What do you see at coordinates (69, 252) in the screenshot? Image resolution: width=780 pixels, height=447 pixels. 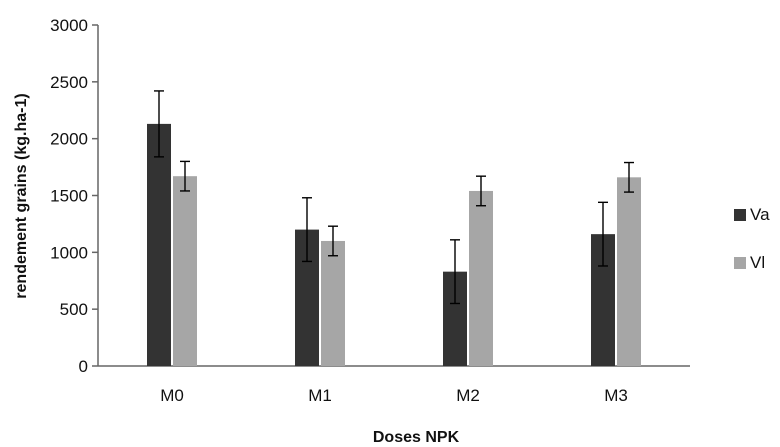 I see `y-tick-label: 1000` at bounding box center [69, 252].